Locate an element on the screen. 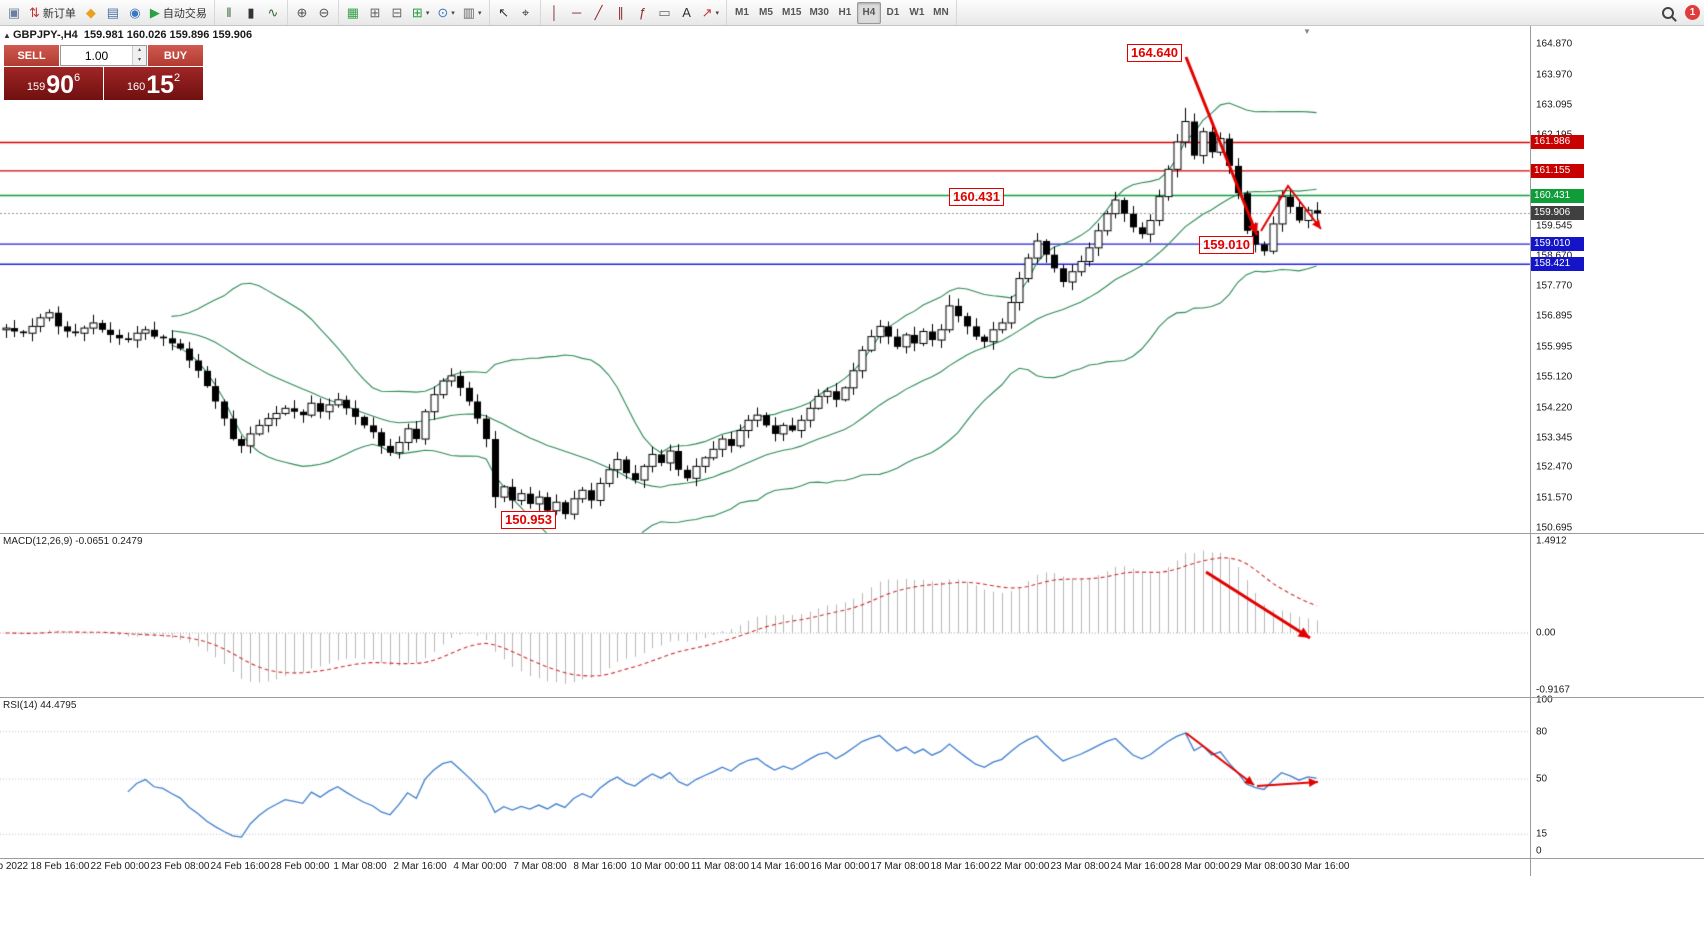 This screenshot has height=943, width=1704. signals-icon: ◉ is located at coordinates (135, 12).